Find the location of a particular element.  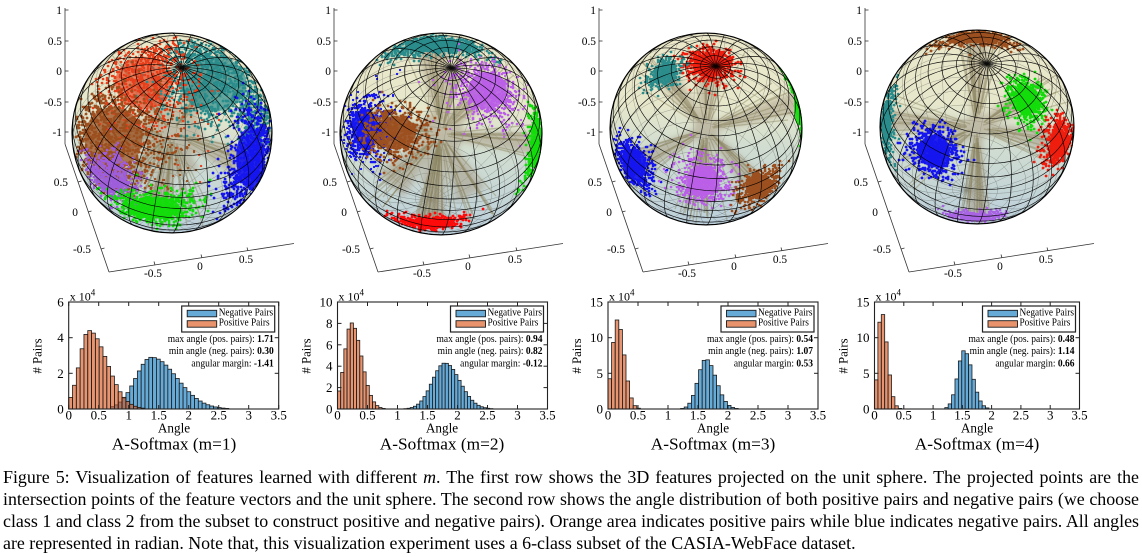

svg-text: angular margin: 0.53 is located at coordinates (773, 364).